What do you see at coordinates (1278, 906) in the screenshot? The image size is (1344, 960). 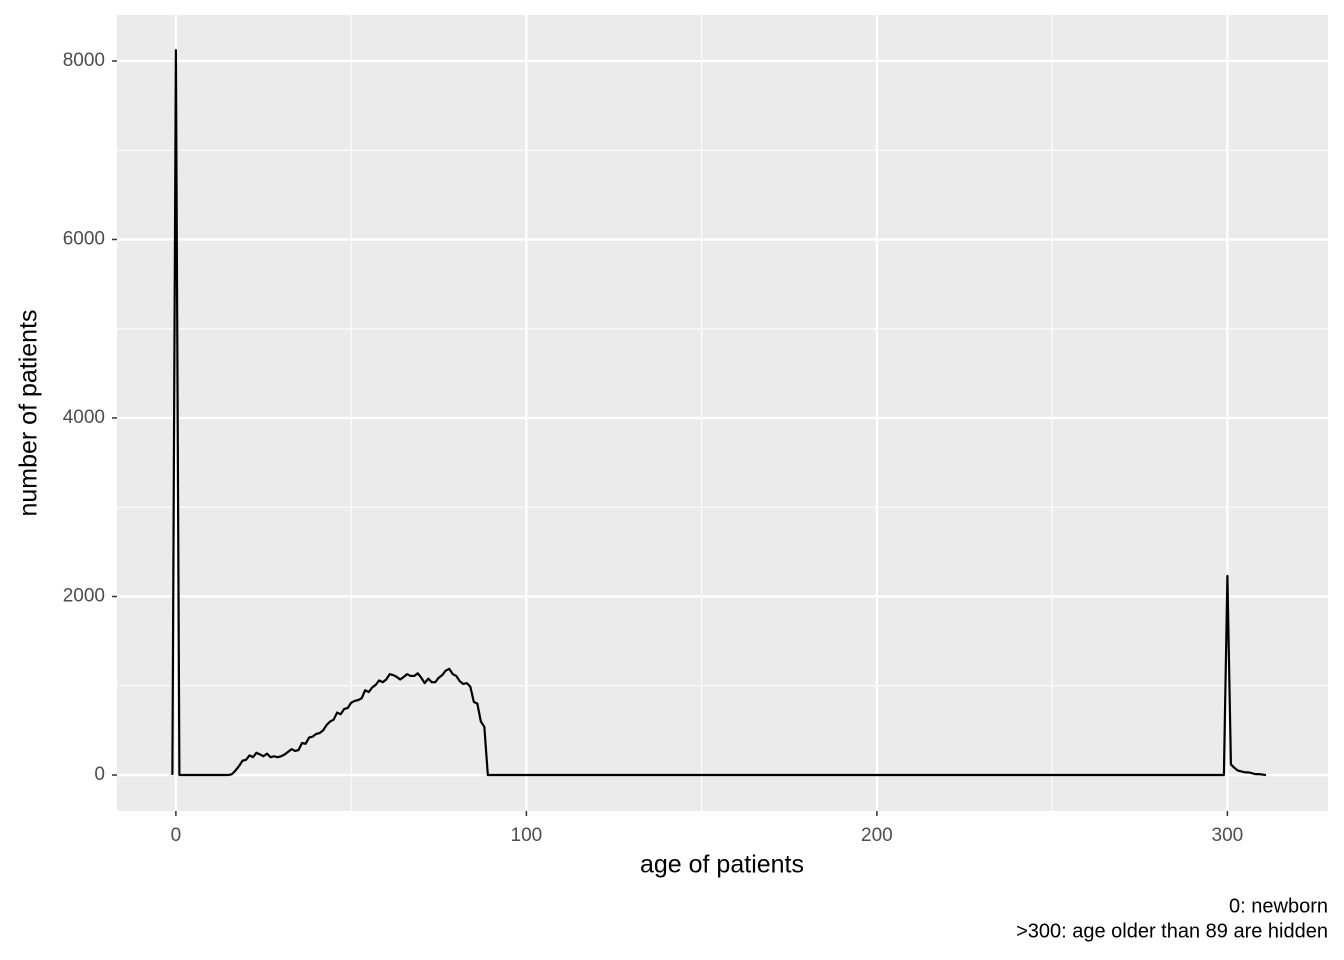 I see `caption: 0: newborn` at bounding box center [1278, 906].